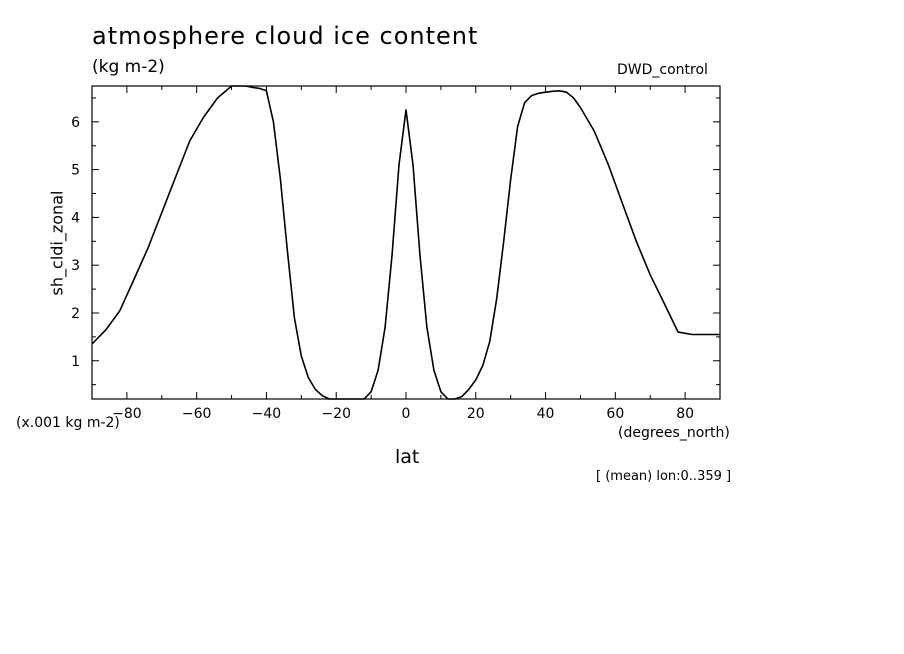 The width and height of the screenshot is (904, 654). I want to click on y-tick-label: 4, so click(75, 218).